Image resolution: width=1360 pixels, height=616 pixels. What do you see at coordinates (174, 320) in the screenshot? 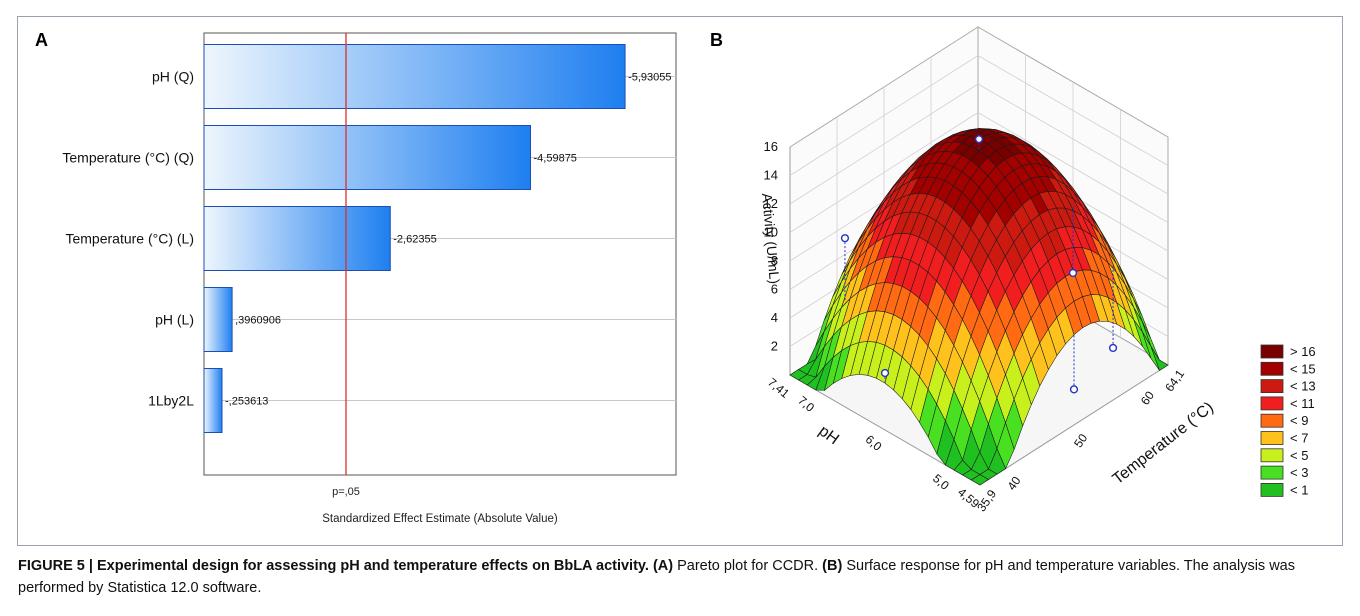
I see `bar-category-label: pH (L)` at bounding box center [174, 320].